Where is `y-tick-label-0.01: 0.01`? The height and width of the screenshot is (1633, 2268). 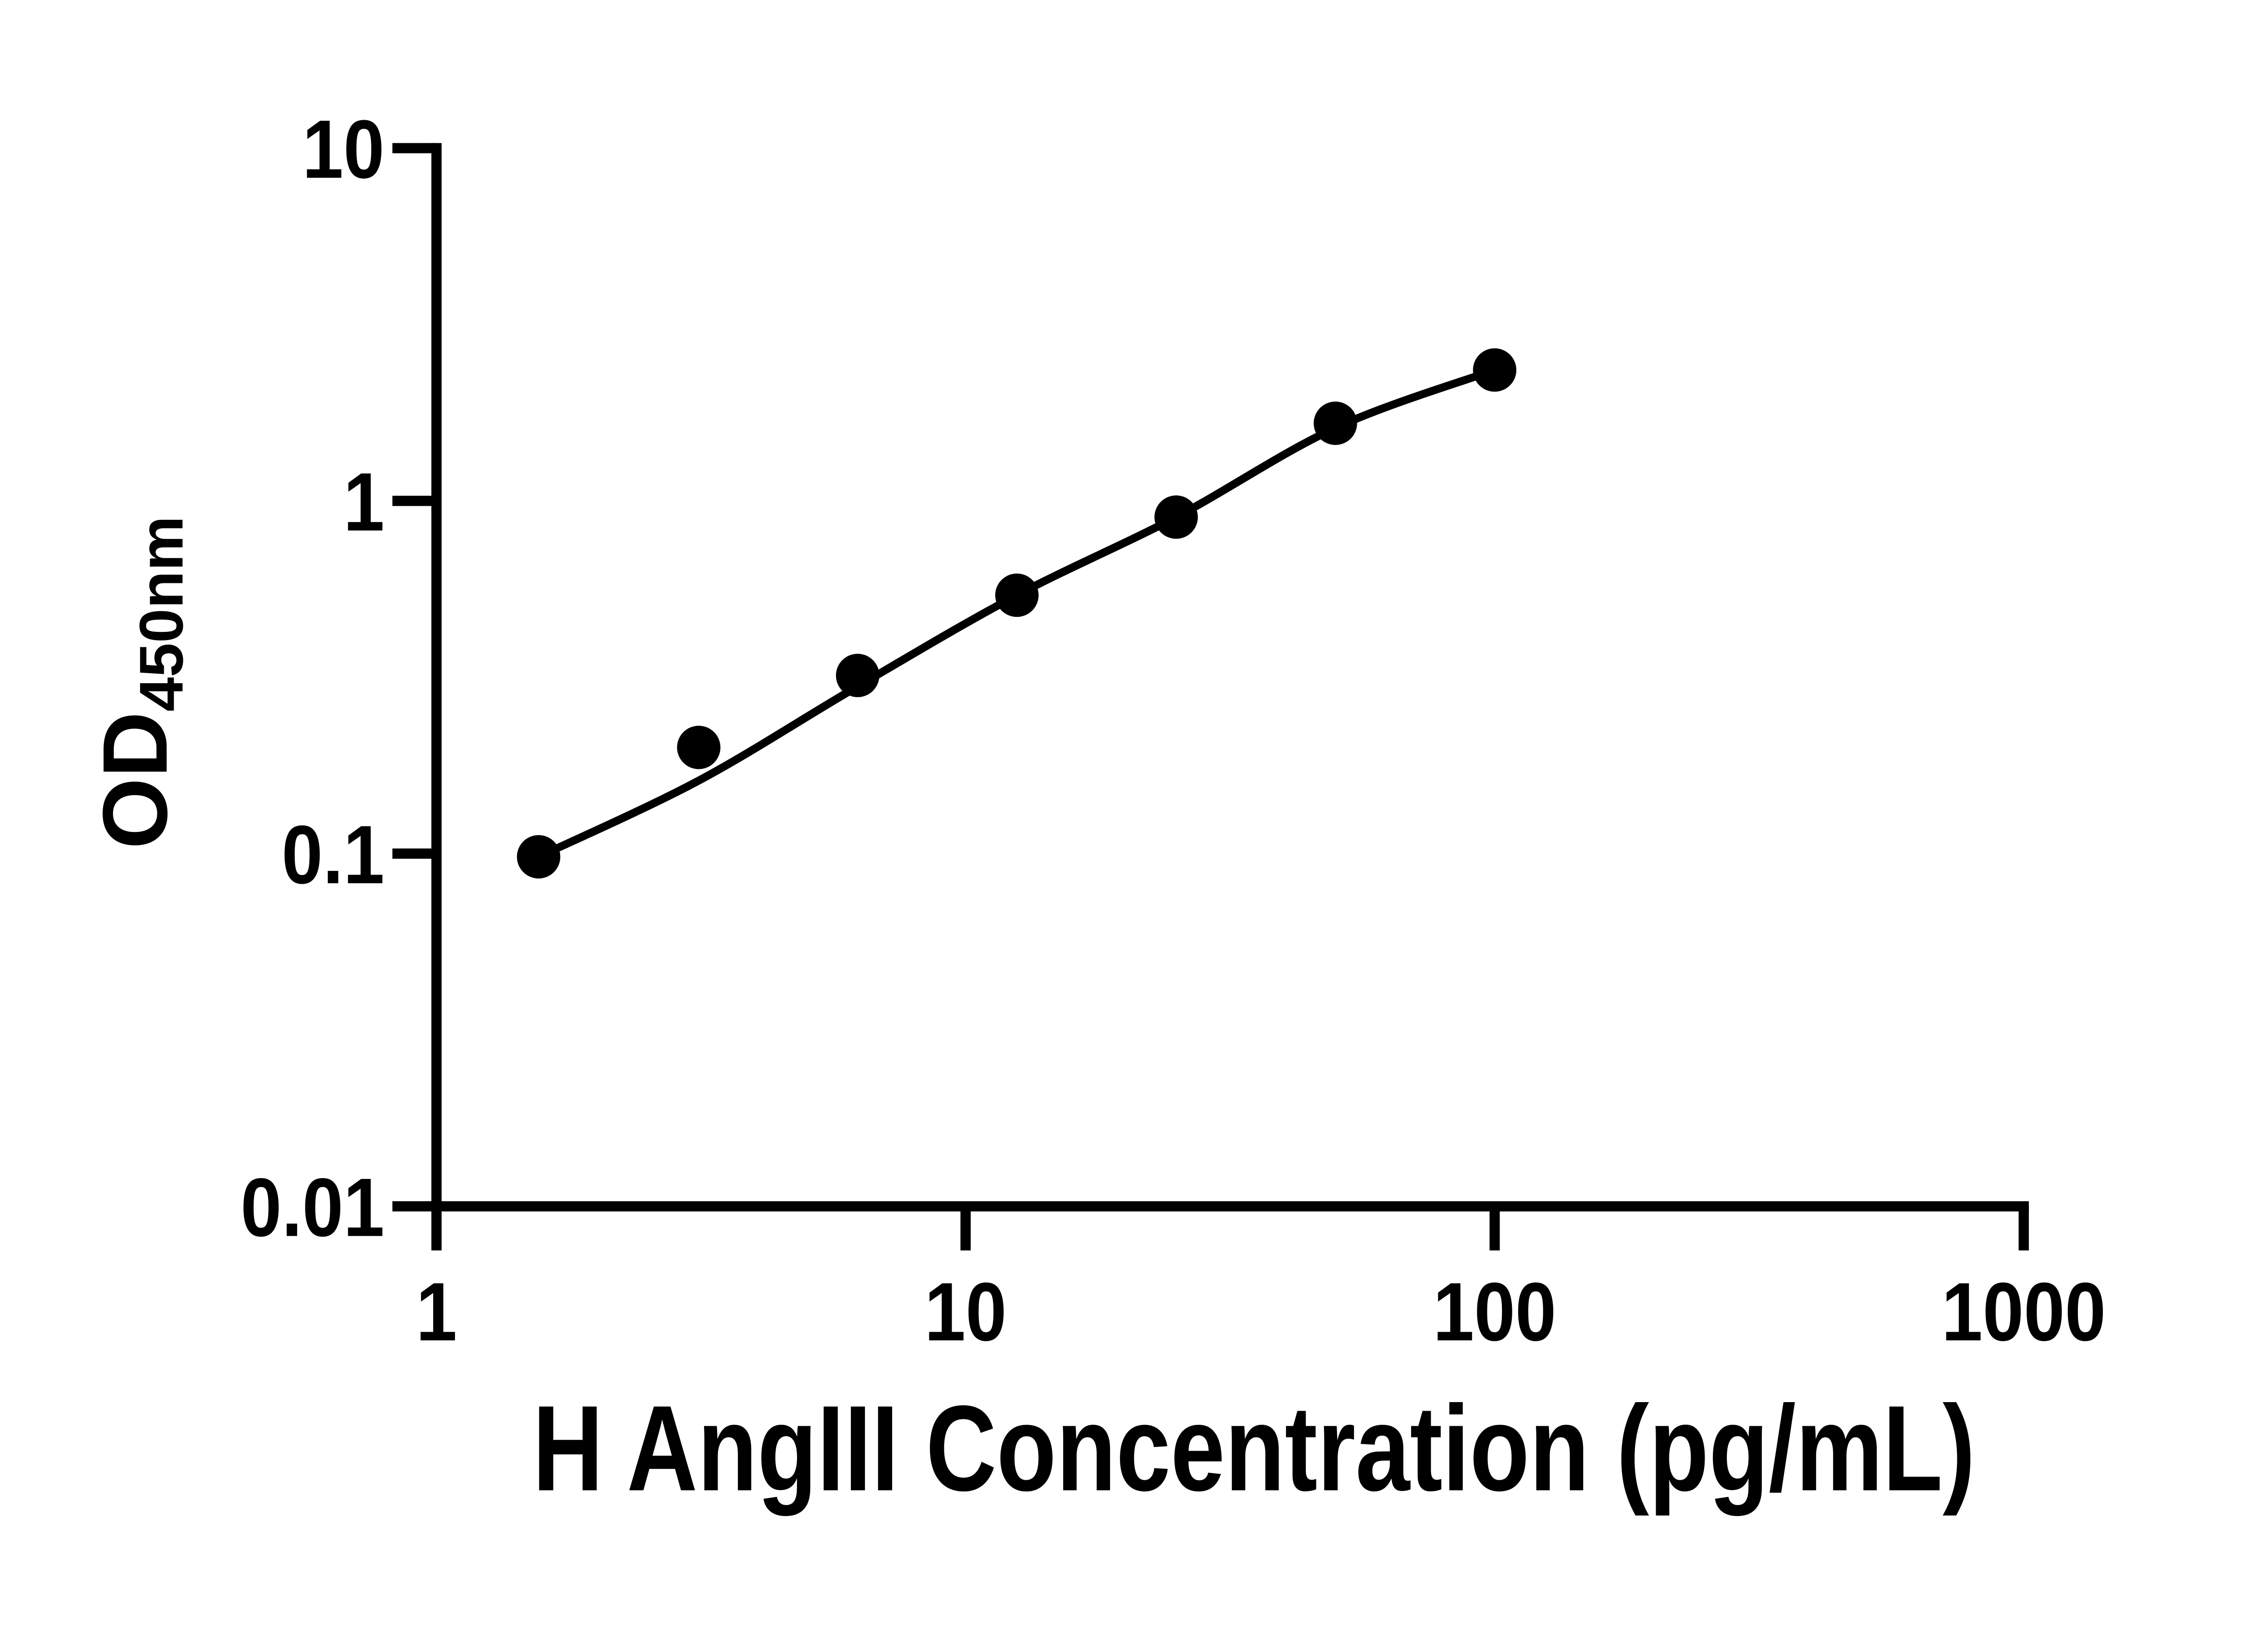 y-tick-label-0.01: 0.01 is located at coordinates (312, 1207).